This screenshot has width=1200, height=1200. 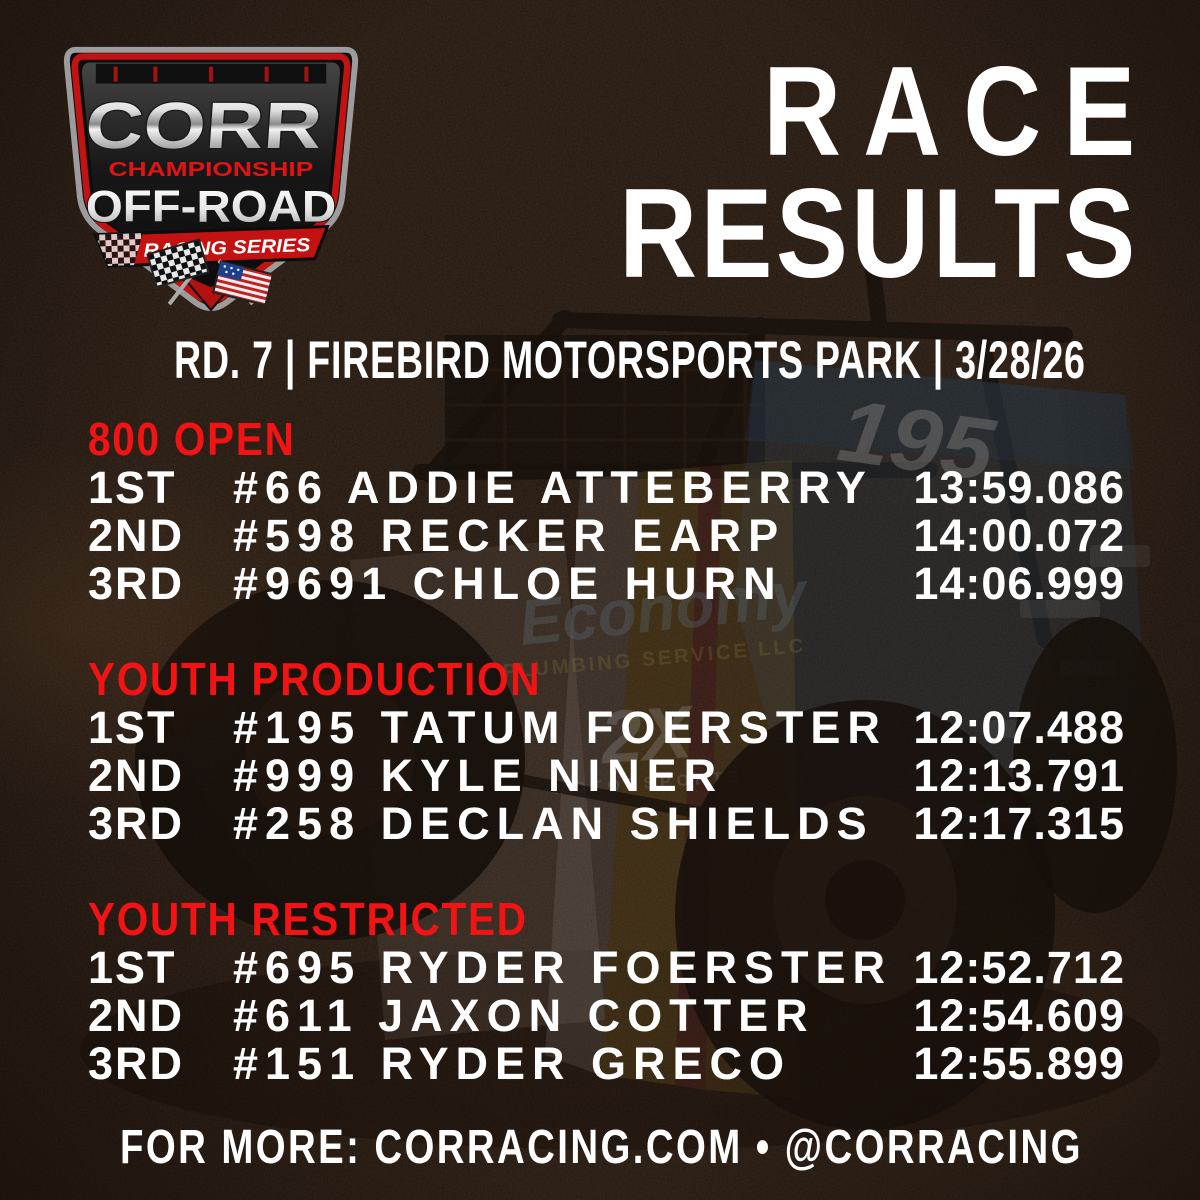 I want to click on truck-team-logo: 2X, so click(x=647, y=735).